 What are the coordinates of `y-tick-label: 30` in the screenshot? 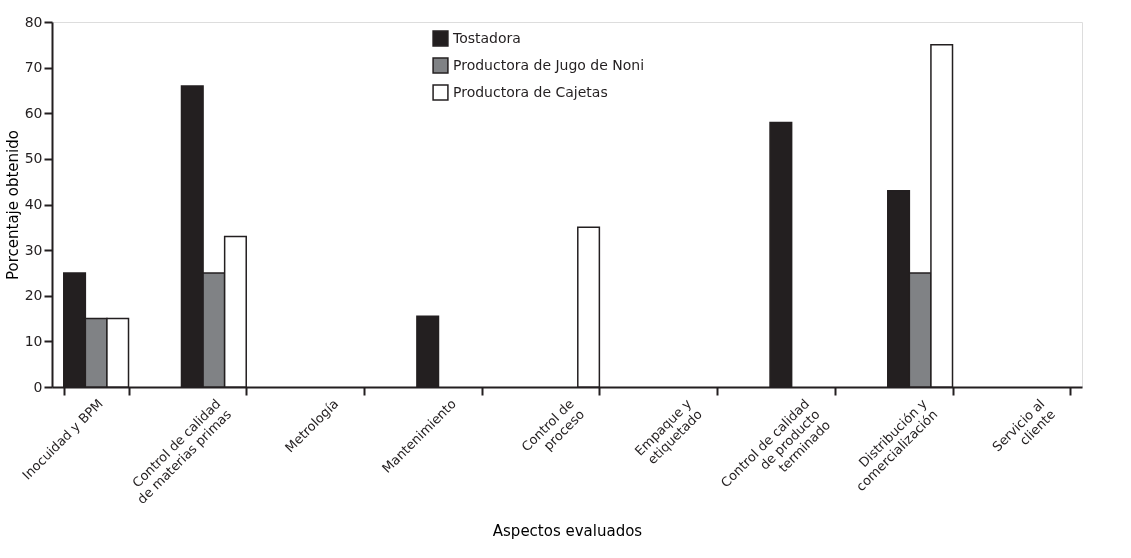 It's located at (33, 249).